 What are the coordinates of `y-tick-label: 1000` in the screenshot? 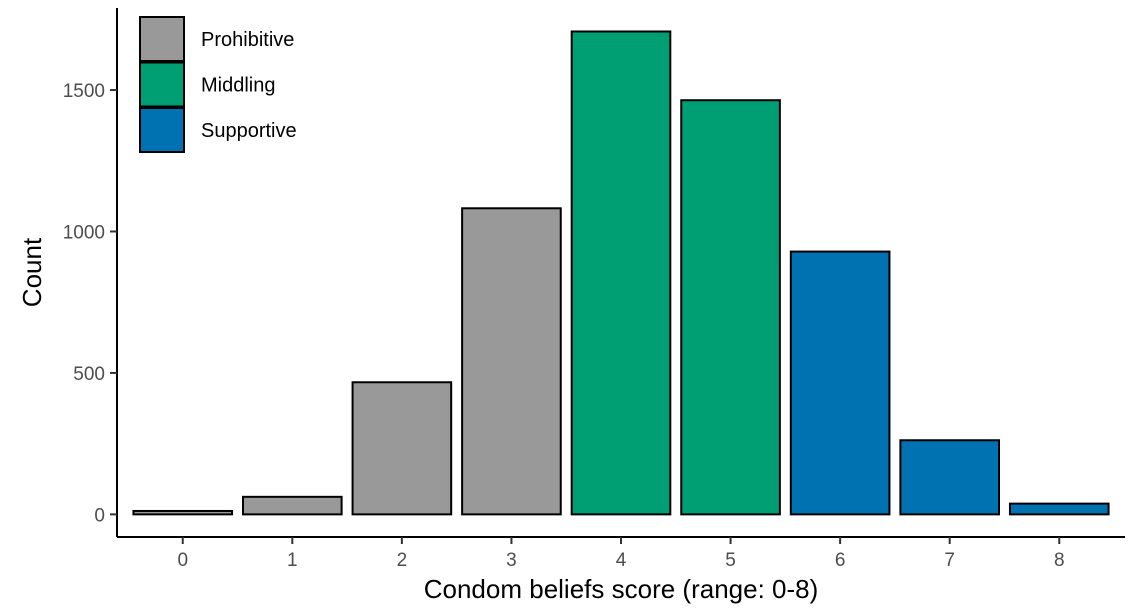 It's located at (84, 232).